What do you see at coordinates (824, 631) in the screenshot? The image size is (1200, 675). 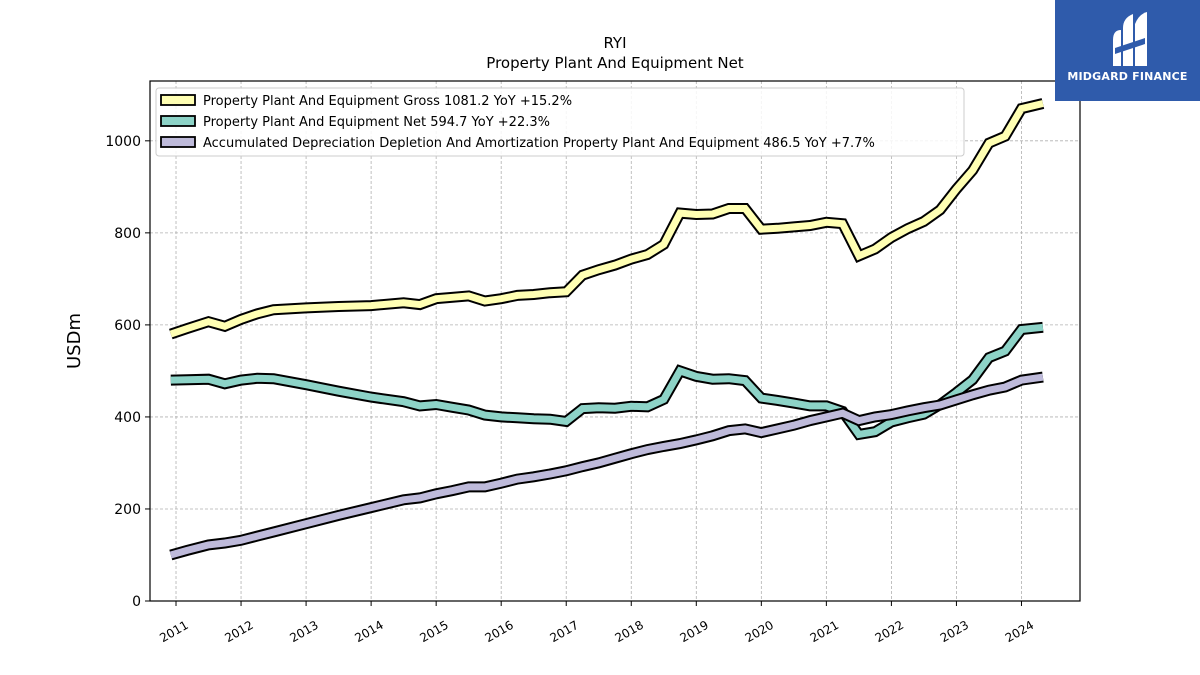 I see `x-tick-label: 2021` at bounding box center [824, 631].